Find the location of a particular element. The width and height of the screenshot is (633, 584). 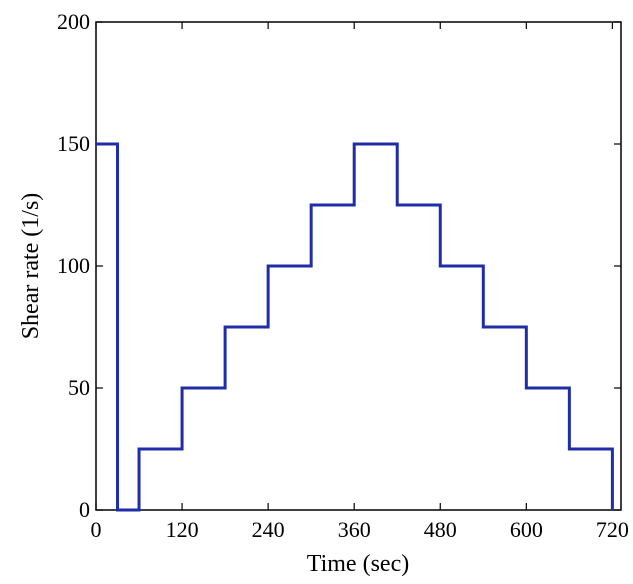

x-tick-label: 720 is located at coordinates (612, 529).